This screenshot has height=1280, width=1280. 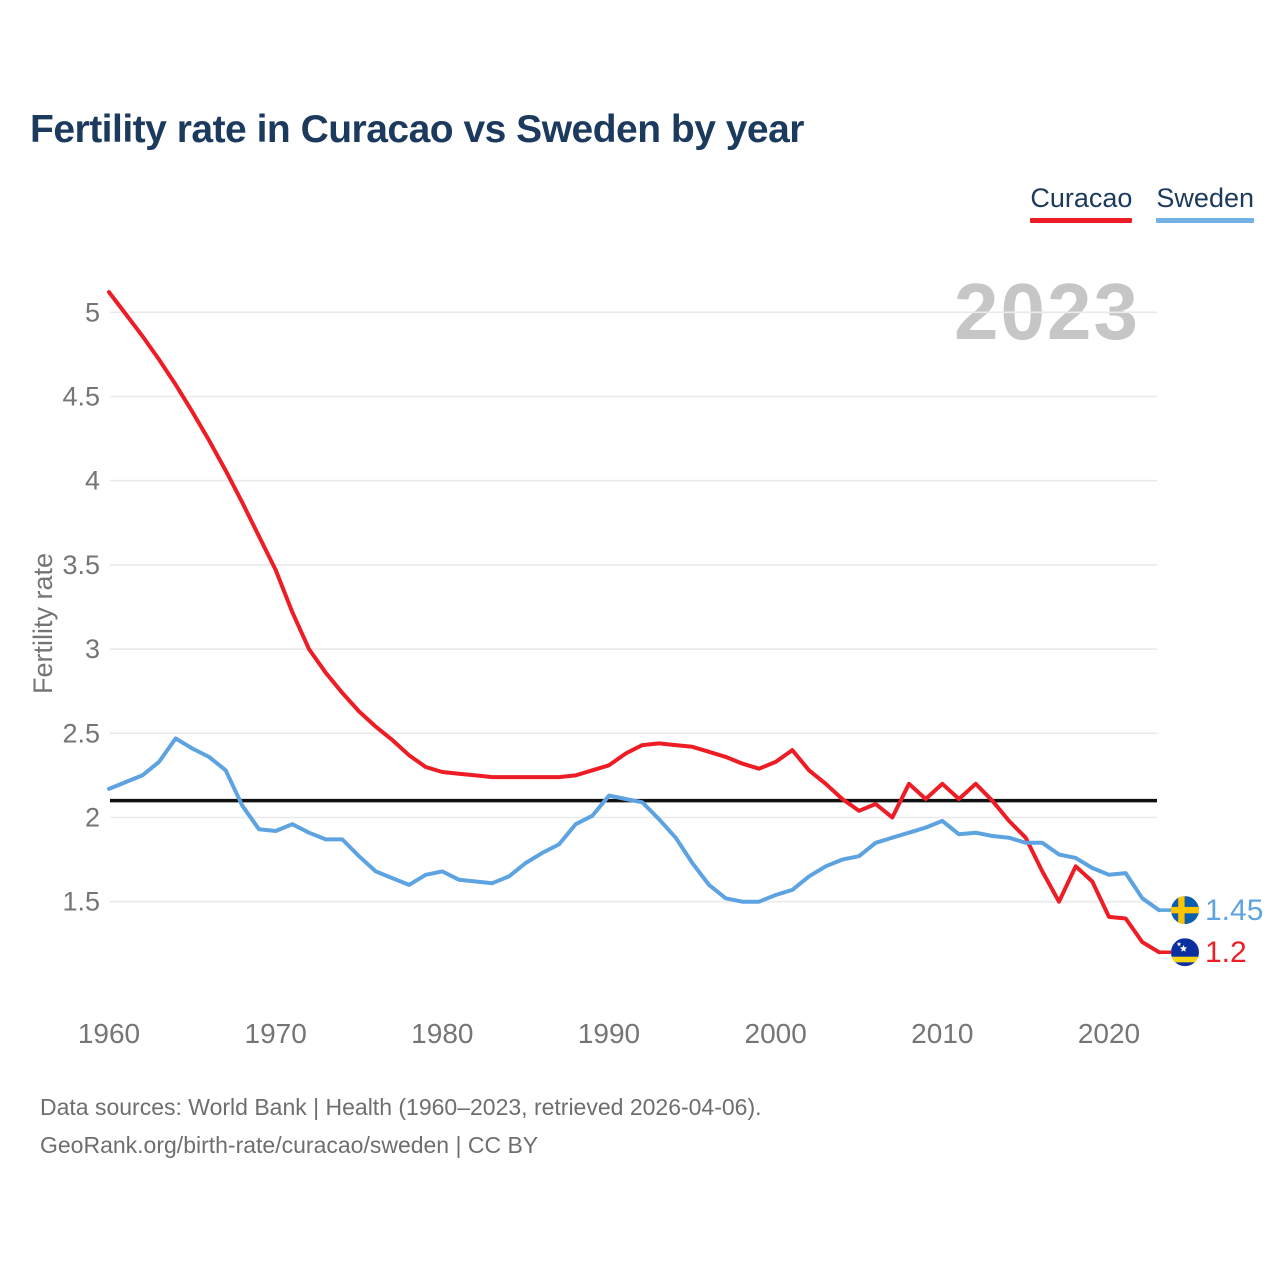 I want to click on y-tick-label: 2.5, so click(x=81, y=733).